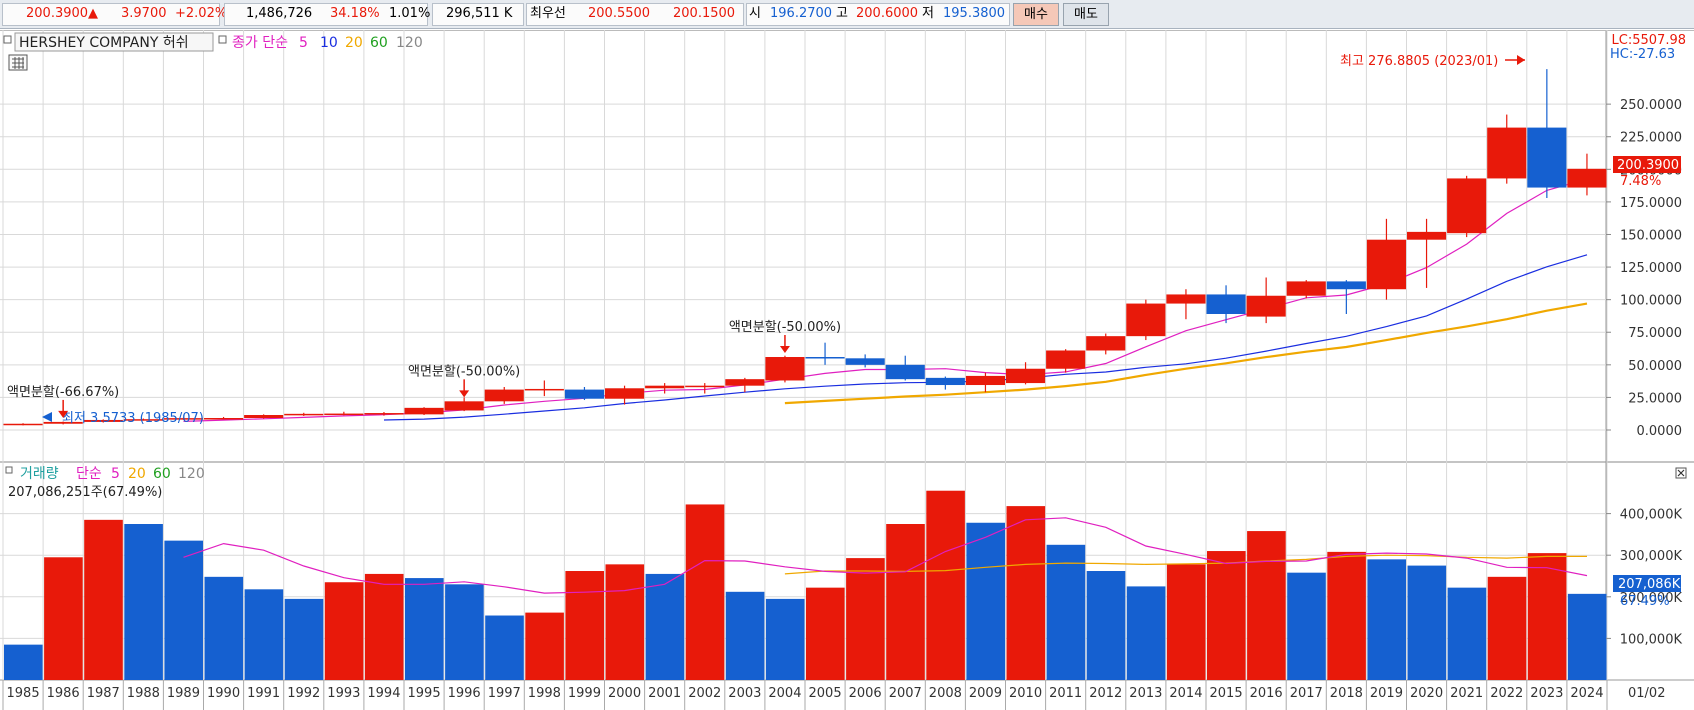  Describe the element at coordinates (1185, 693) in the screenshot. I see `x-tick-label: 2014` at that location.